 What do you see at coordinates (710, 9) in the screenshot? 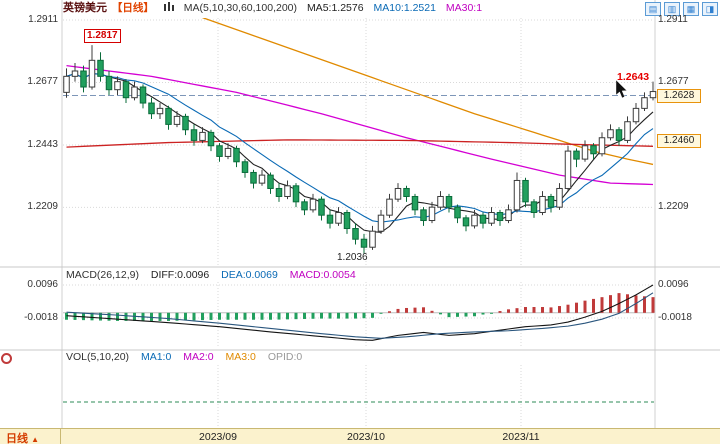
I see `layout-split4-icon: ◨` at bounding box center [710, 9].